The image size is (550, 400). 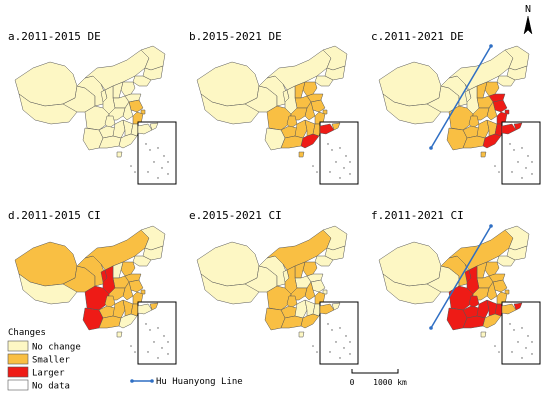 I want to click on map-panel-c, so click(x=459, y=114).